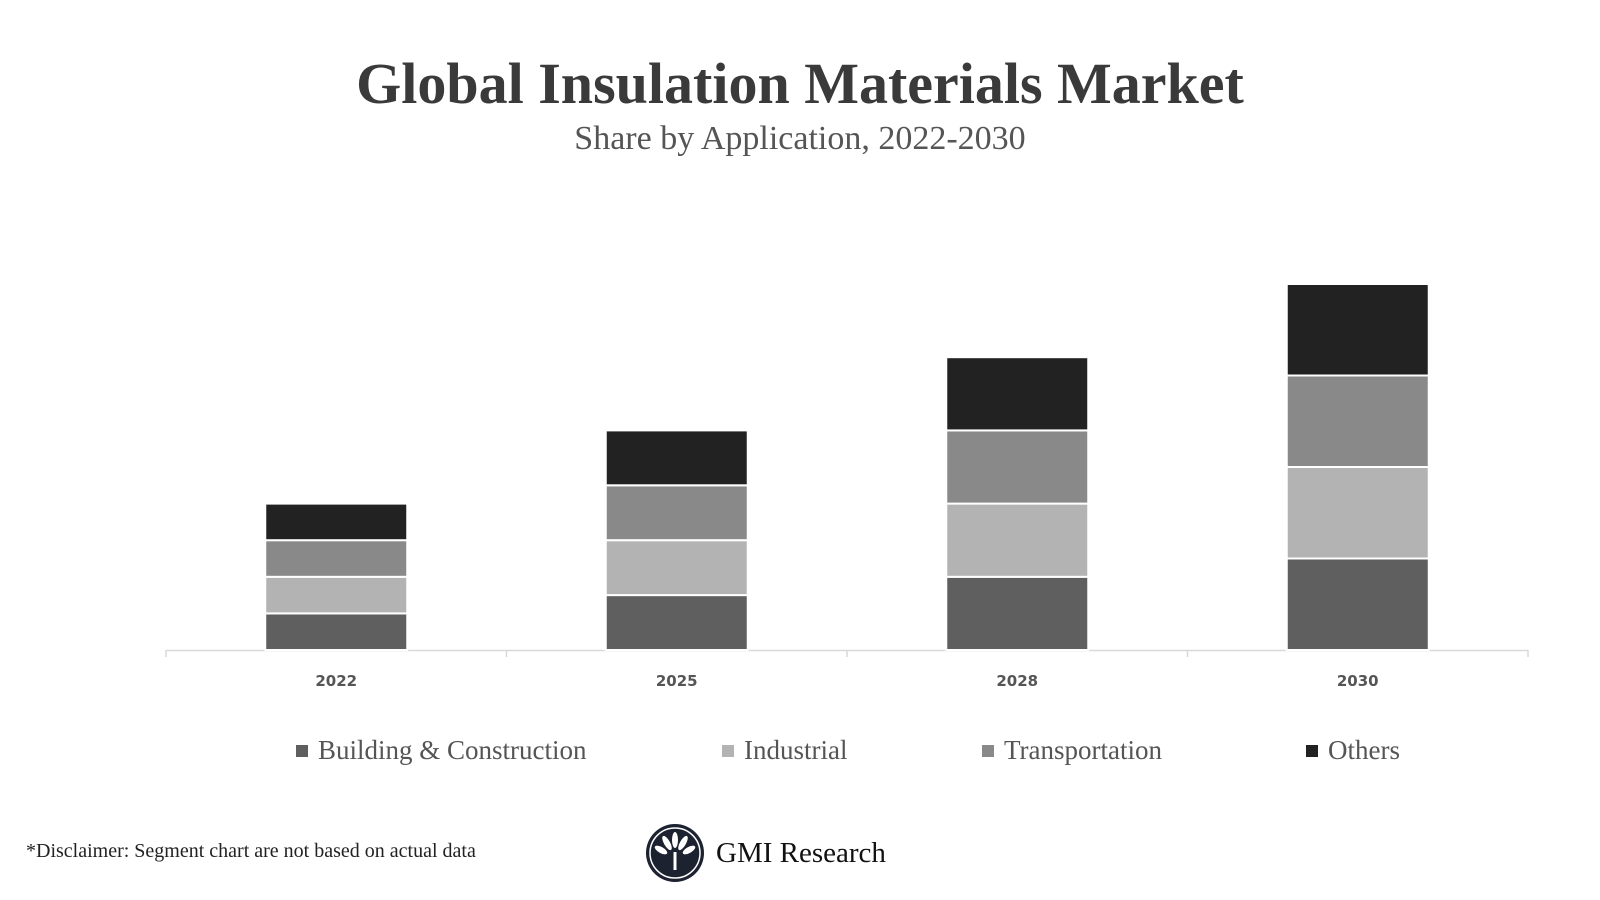 The image size is (1600, 900). Describe the element at coordinates (800, 83) in the screenshot. I see `chart-title: Global Insulation Materials Market` at that location.